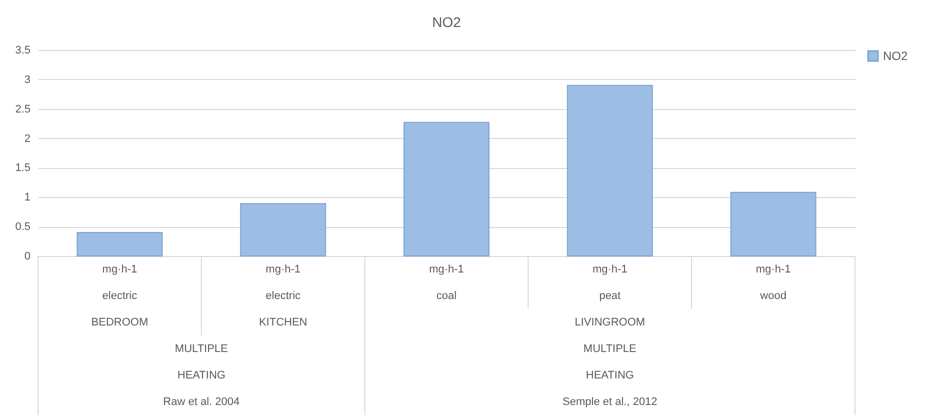 This screenshot has height=416, width=925. I want to click on text: Semple et al., 2012, so click(610, 402).